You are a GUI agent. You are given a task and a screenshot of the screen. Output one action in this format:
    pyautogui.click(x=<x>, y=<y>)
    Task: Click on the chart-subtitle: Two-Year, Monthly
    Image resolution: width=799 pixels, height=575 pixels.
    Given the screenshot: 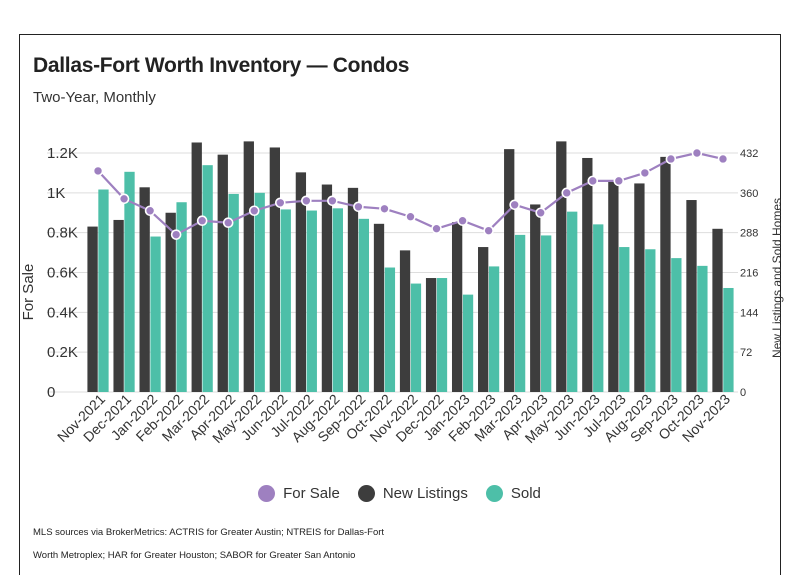 What is the action you would take?
    pyautogui.click(x=94, y=97)
    